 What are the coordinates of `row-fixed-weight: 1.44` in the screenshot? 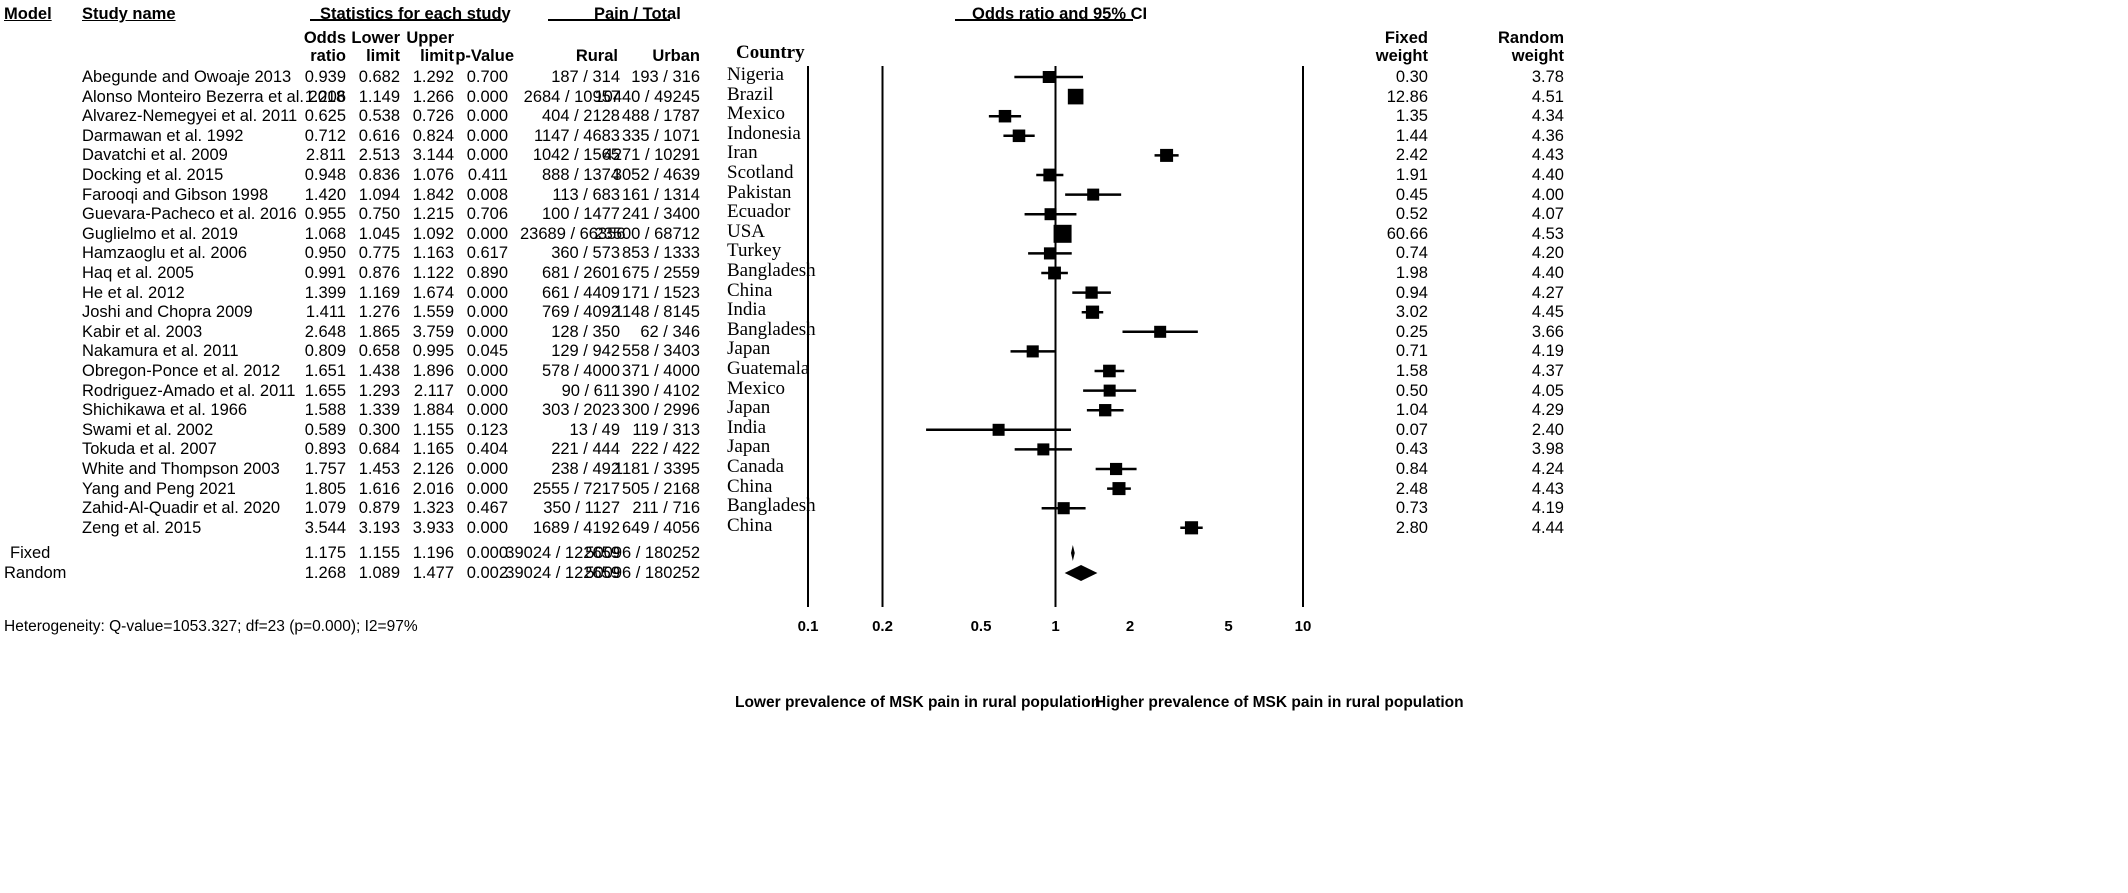 It's located at (1411, 135).